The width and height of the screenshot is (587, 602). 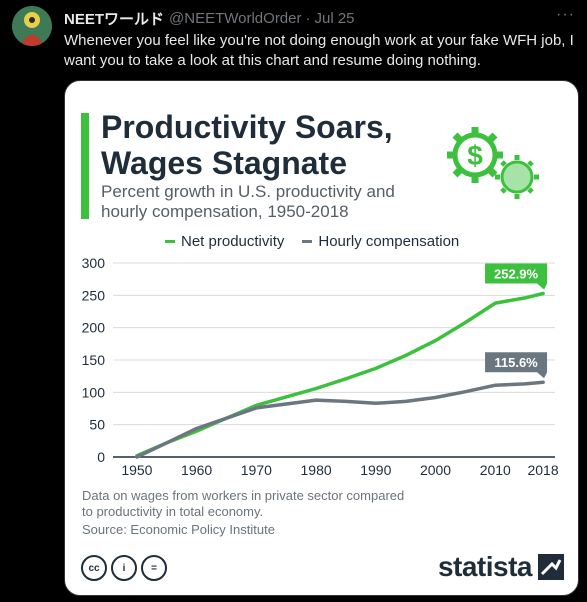 What do you see at coordinates (334, 18) in the screenshot?
I see `post-date: Jul 25` at bounding box center [334, 18].